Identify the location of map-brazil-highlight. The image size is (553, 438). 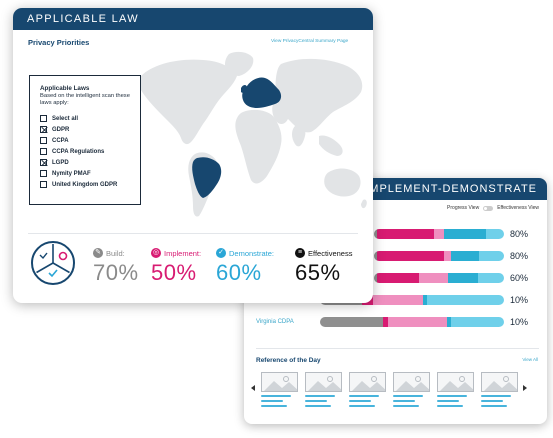
(207, 177).